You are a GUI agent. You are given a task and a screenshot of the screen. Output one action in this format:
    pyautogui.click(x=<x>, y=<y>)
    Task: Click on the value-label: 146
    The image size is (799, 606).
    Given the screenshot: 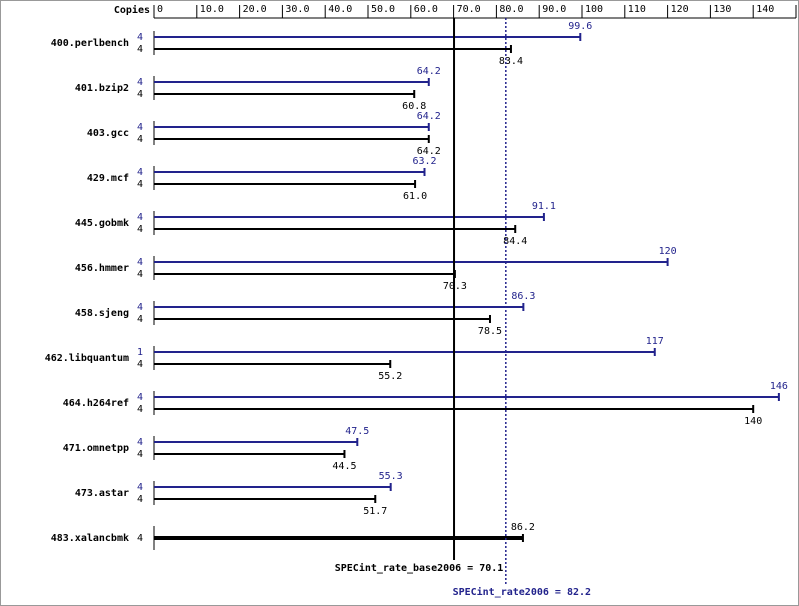 What is the action you would take?
    pyautogui.click(x=779, y=386)
    